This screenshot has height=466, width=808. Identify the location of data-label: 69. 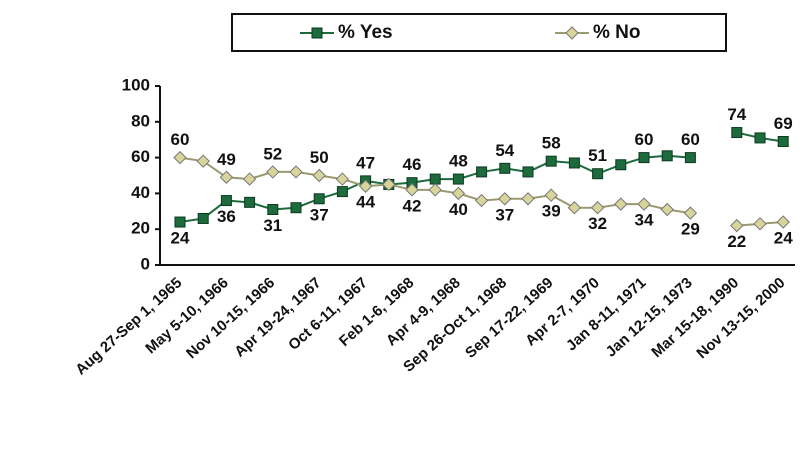
(783, 123).